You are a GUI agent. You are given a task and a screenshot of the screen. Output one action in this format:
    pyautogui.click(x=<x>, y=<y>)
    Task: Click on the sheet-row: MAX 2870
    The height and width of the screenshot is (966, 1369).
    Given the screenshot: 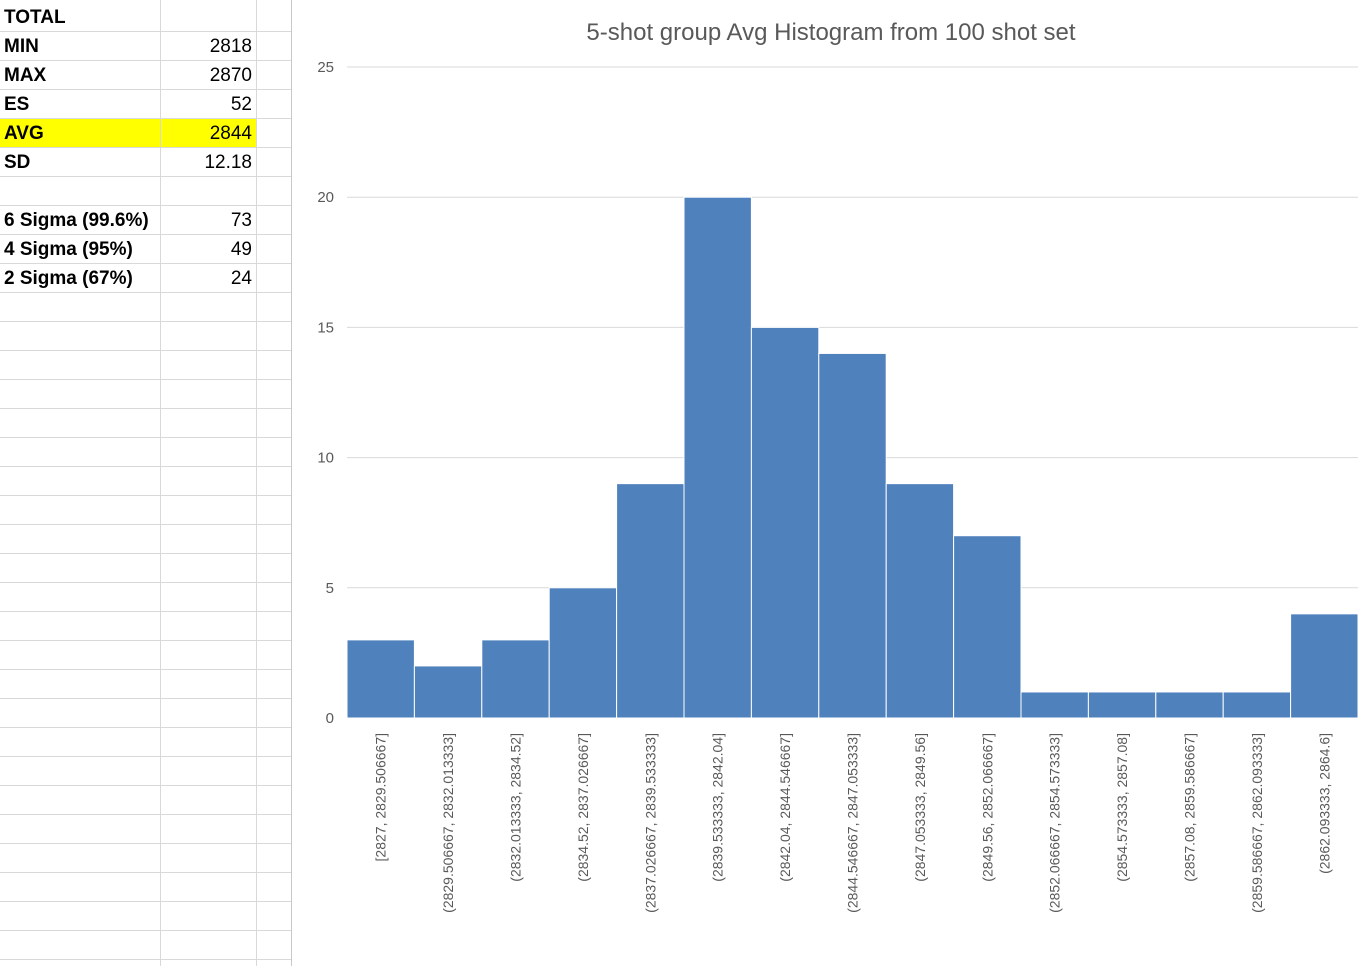 What is the action you would take?
    pyautogui.click(x=146, y=75)
    